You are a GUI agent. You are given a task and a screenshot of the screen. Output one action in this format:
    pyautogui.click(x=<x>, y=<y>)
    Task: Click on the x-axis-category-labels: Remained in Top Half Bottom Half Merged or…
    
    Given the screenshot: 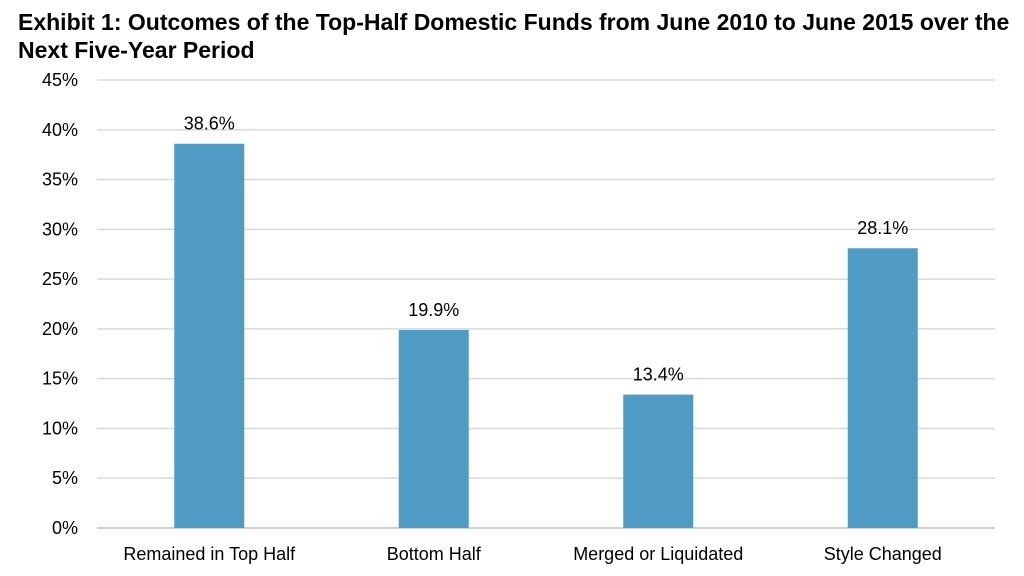 What is the action you would take?
    pyautogui.click(x=532, y=554)
    